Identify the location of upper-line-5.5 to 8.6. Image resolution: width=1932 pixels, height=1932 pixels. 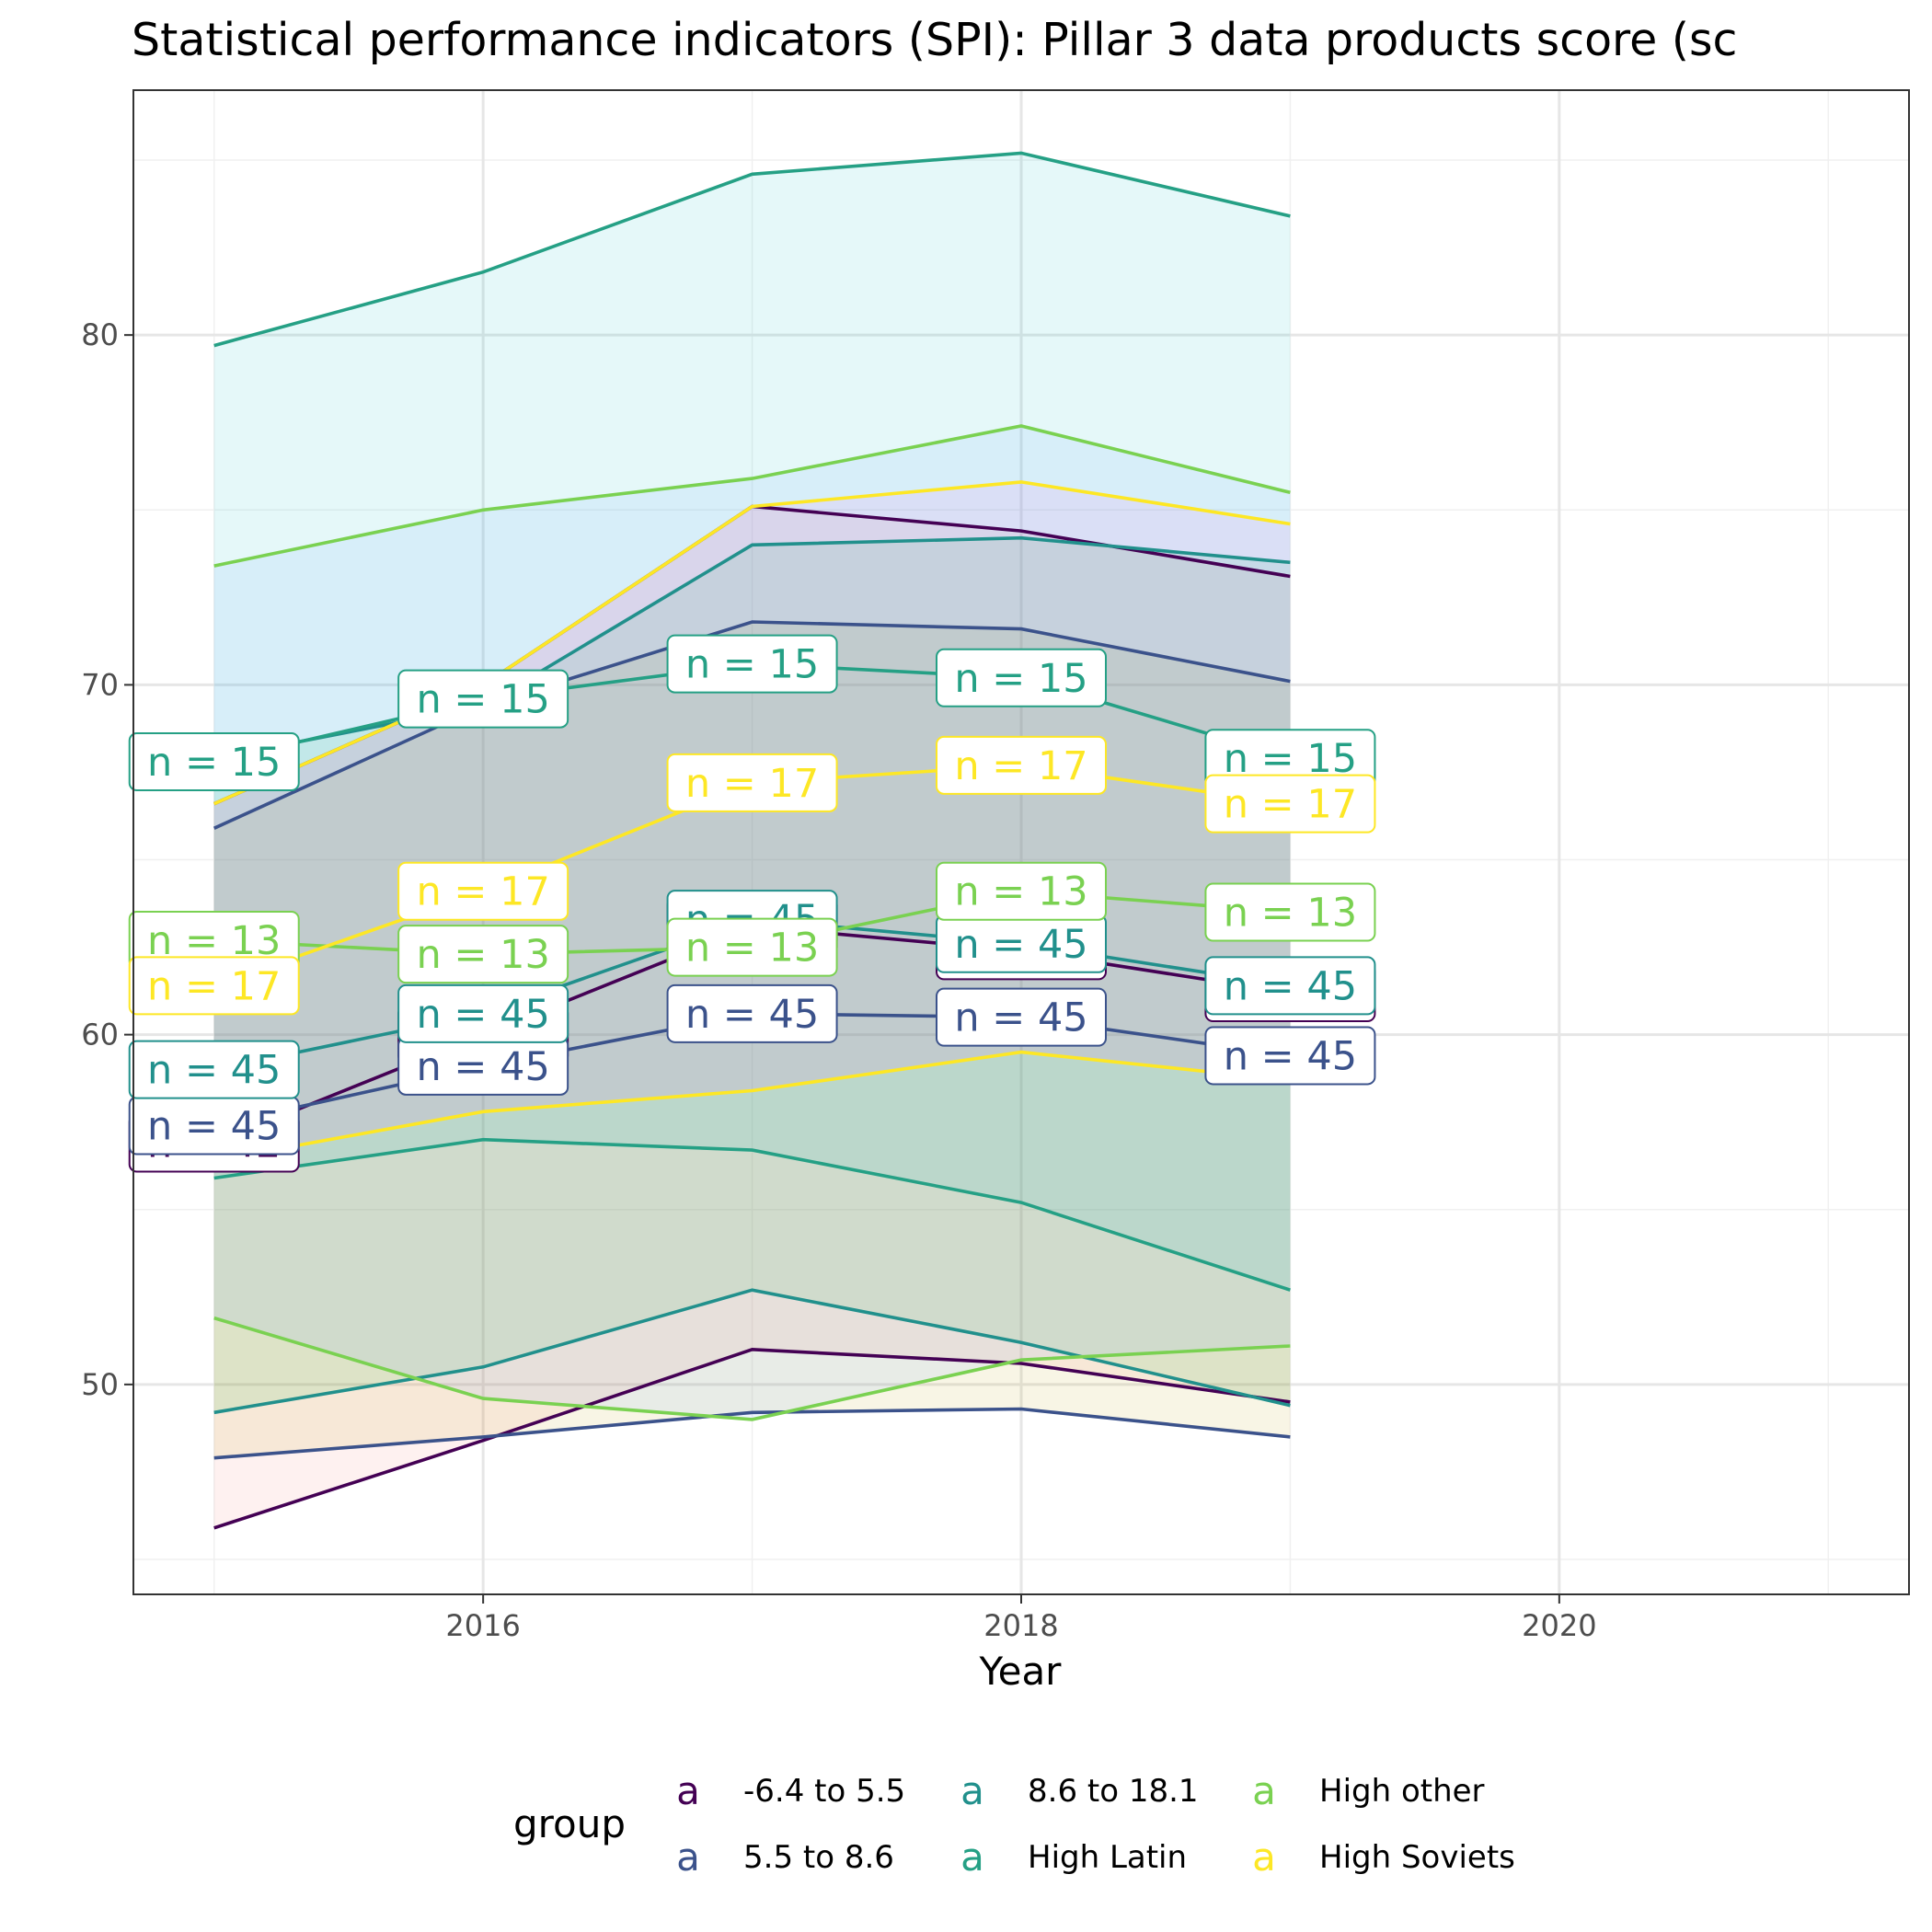
(752, 725).